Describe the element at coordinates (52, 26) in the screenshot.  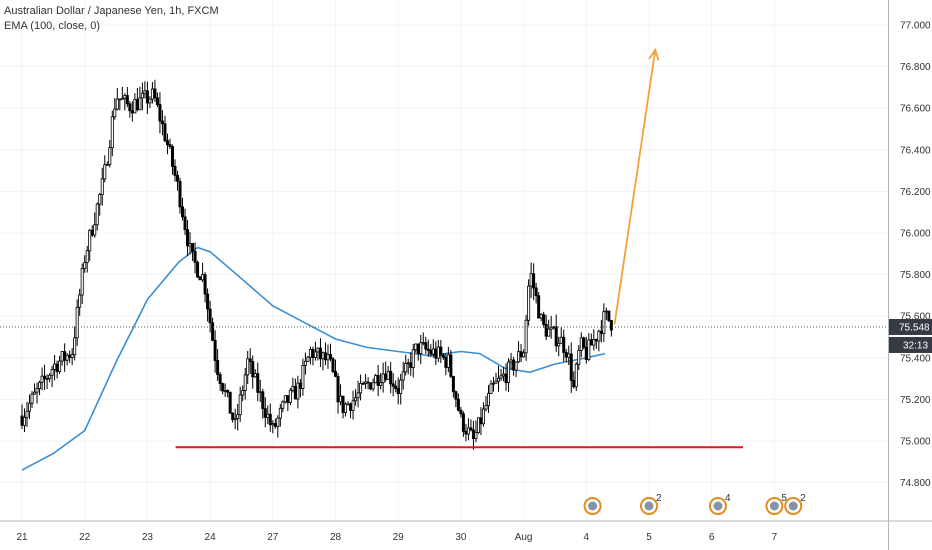
I see `indicator-label: EMA (100, close, 0)` at that location.